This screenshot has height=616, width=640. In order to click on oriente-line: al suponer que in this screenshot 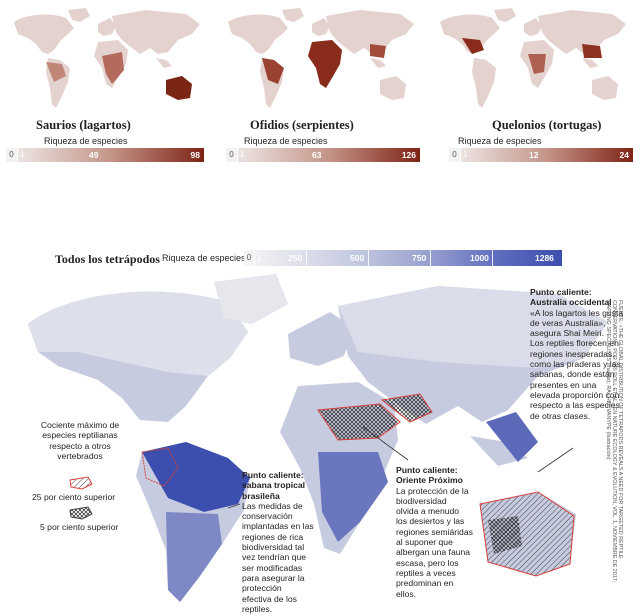, I will do `click(424, 542)`.